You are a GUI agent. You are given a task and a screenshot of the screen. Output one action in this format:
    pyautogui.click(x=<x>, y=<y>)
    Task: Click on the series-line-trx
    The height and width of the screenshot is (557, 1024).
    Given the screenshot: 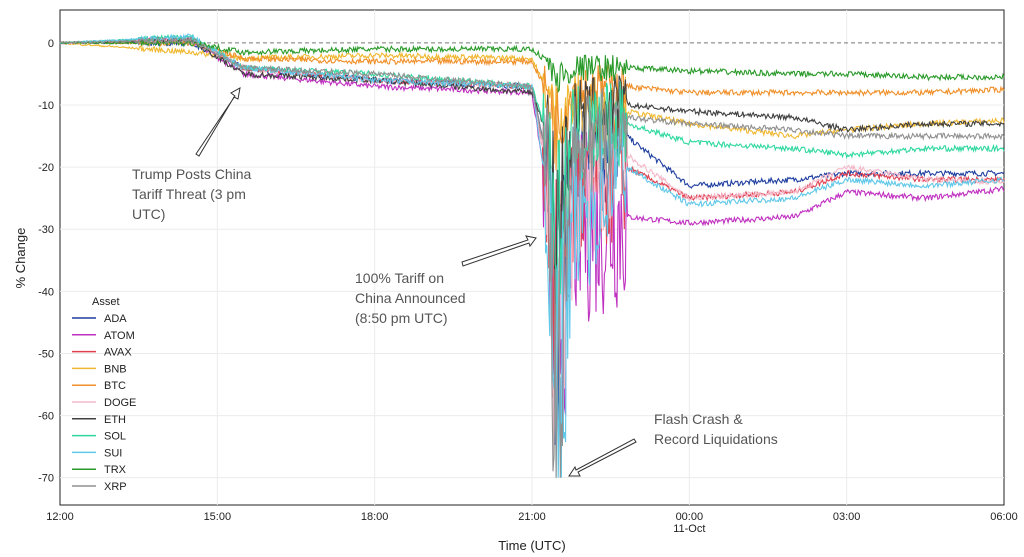 What is the action you would take?
    pyautogui.click(x=532, y=66)
    